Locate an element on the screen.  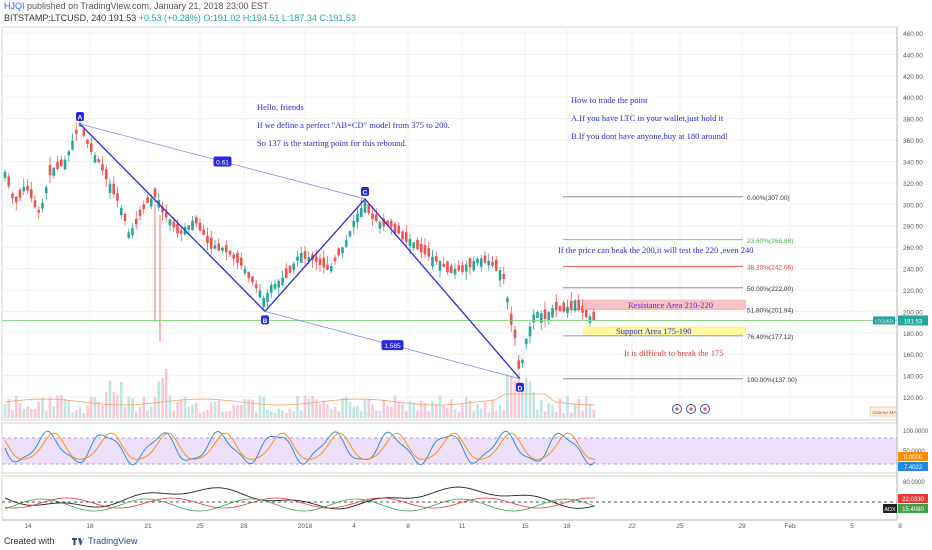
symbol-tag-label: LTCUSD is located at coordinates (884, 320).